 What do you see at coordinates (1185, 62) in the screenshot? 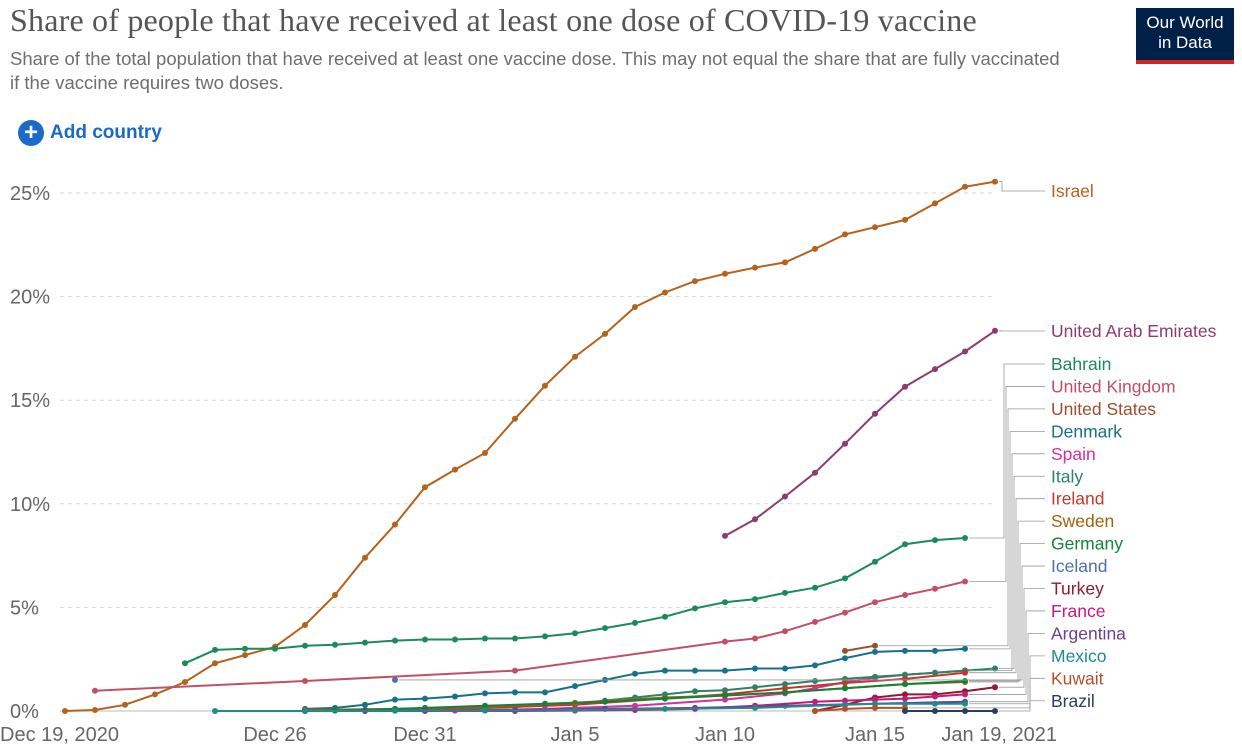
I see `logo-accent-bar` at bounding box center [1185, 62].